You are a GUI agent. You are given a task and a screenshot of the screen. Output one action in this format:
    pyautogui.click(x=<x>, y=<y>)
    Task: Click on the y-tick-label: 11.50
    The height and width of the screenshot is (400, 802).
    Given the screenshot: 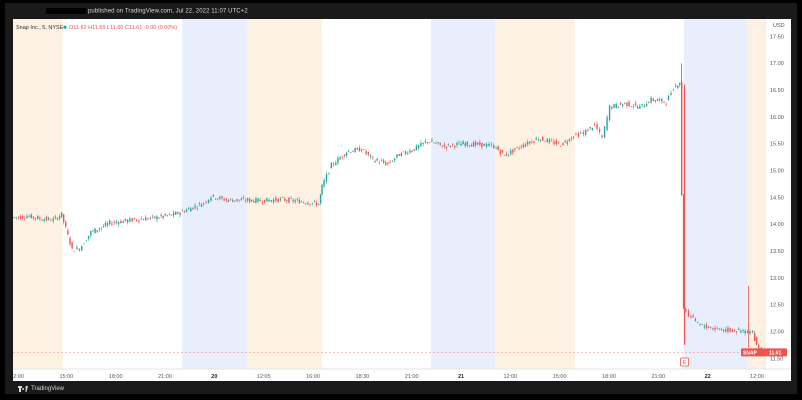 What is the action you would take?
    pyautogui.click(x=776, y=359)
    